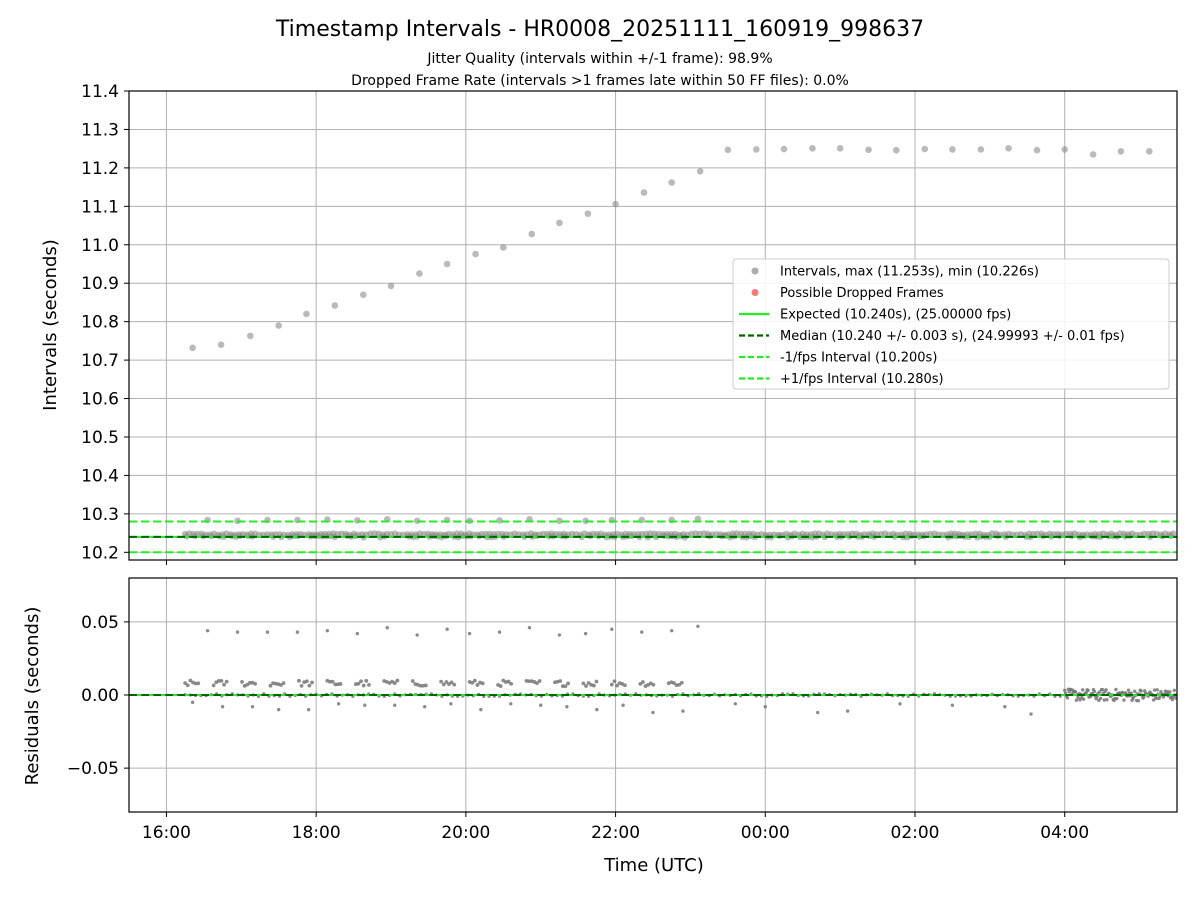 Image resolution: width=1200 pixels, height=900 pixels. What do you see at coordinates (915, 833) in the screenshot?
I see `x-tick-label: 02:00` at bounding box center [915, 833].